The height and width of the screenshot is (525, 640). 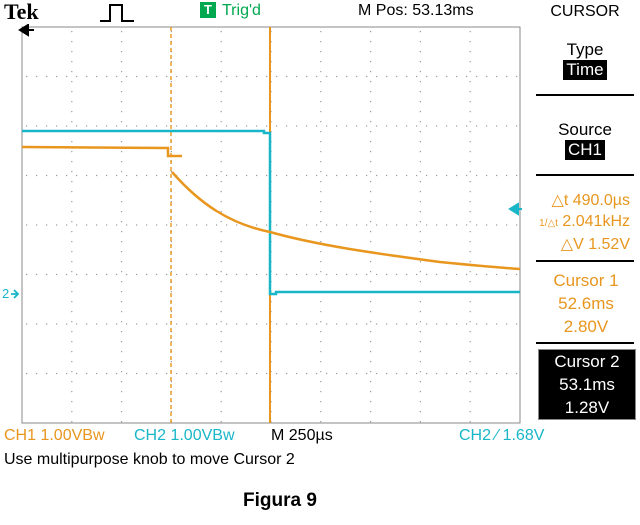 I want to click on acquire-pulse-icon, so click(x=117, y=13).